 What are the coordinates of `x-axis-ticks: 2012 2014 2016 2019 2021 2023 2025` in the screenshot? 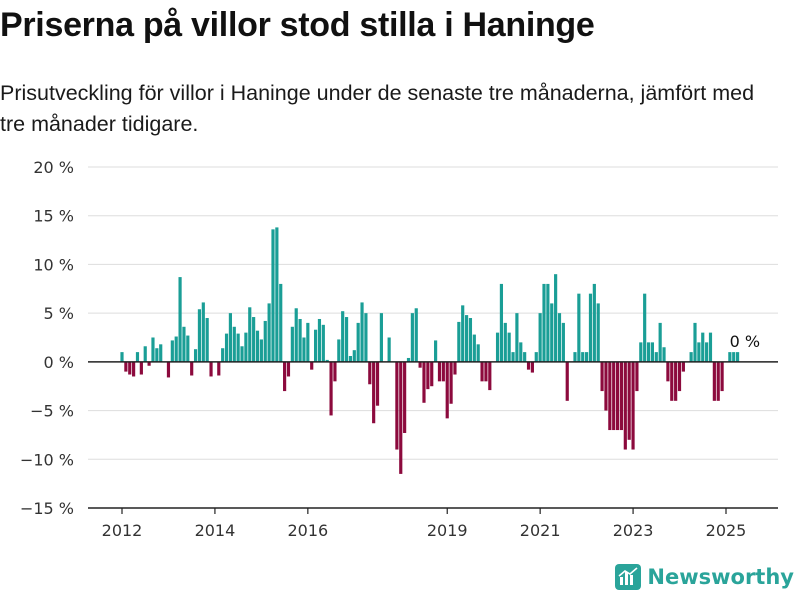 It's located at (424, 524).